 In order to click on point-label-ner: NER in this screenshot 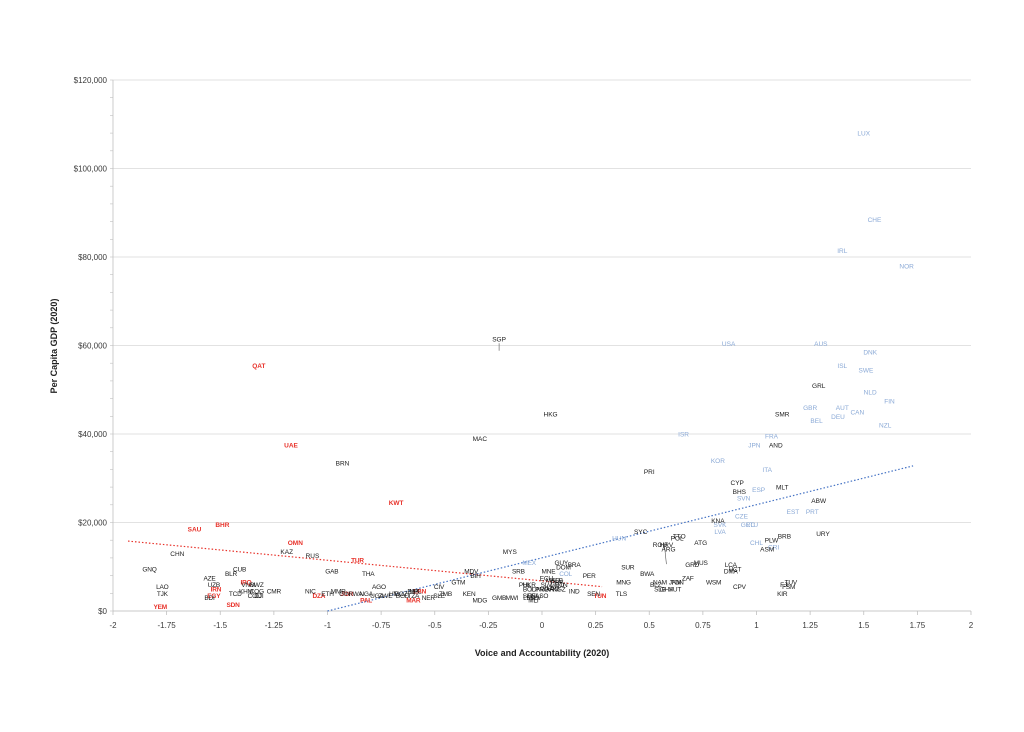, I will do `click(429, 598)`.